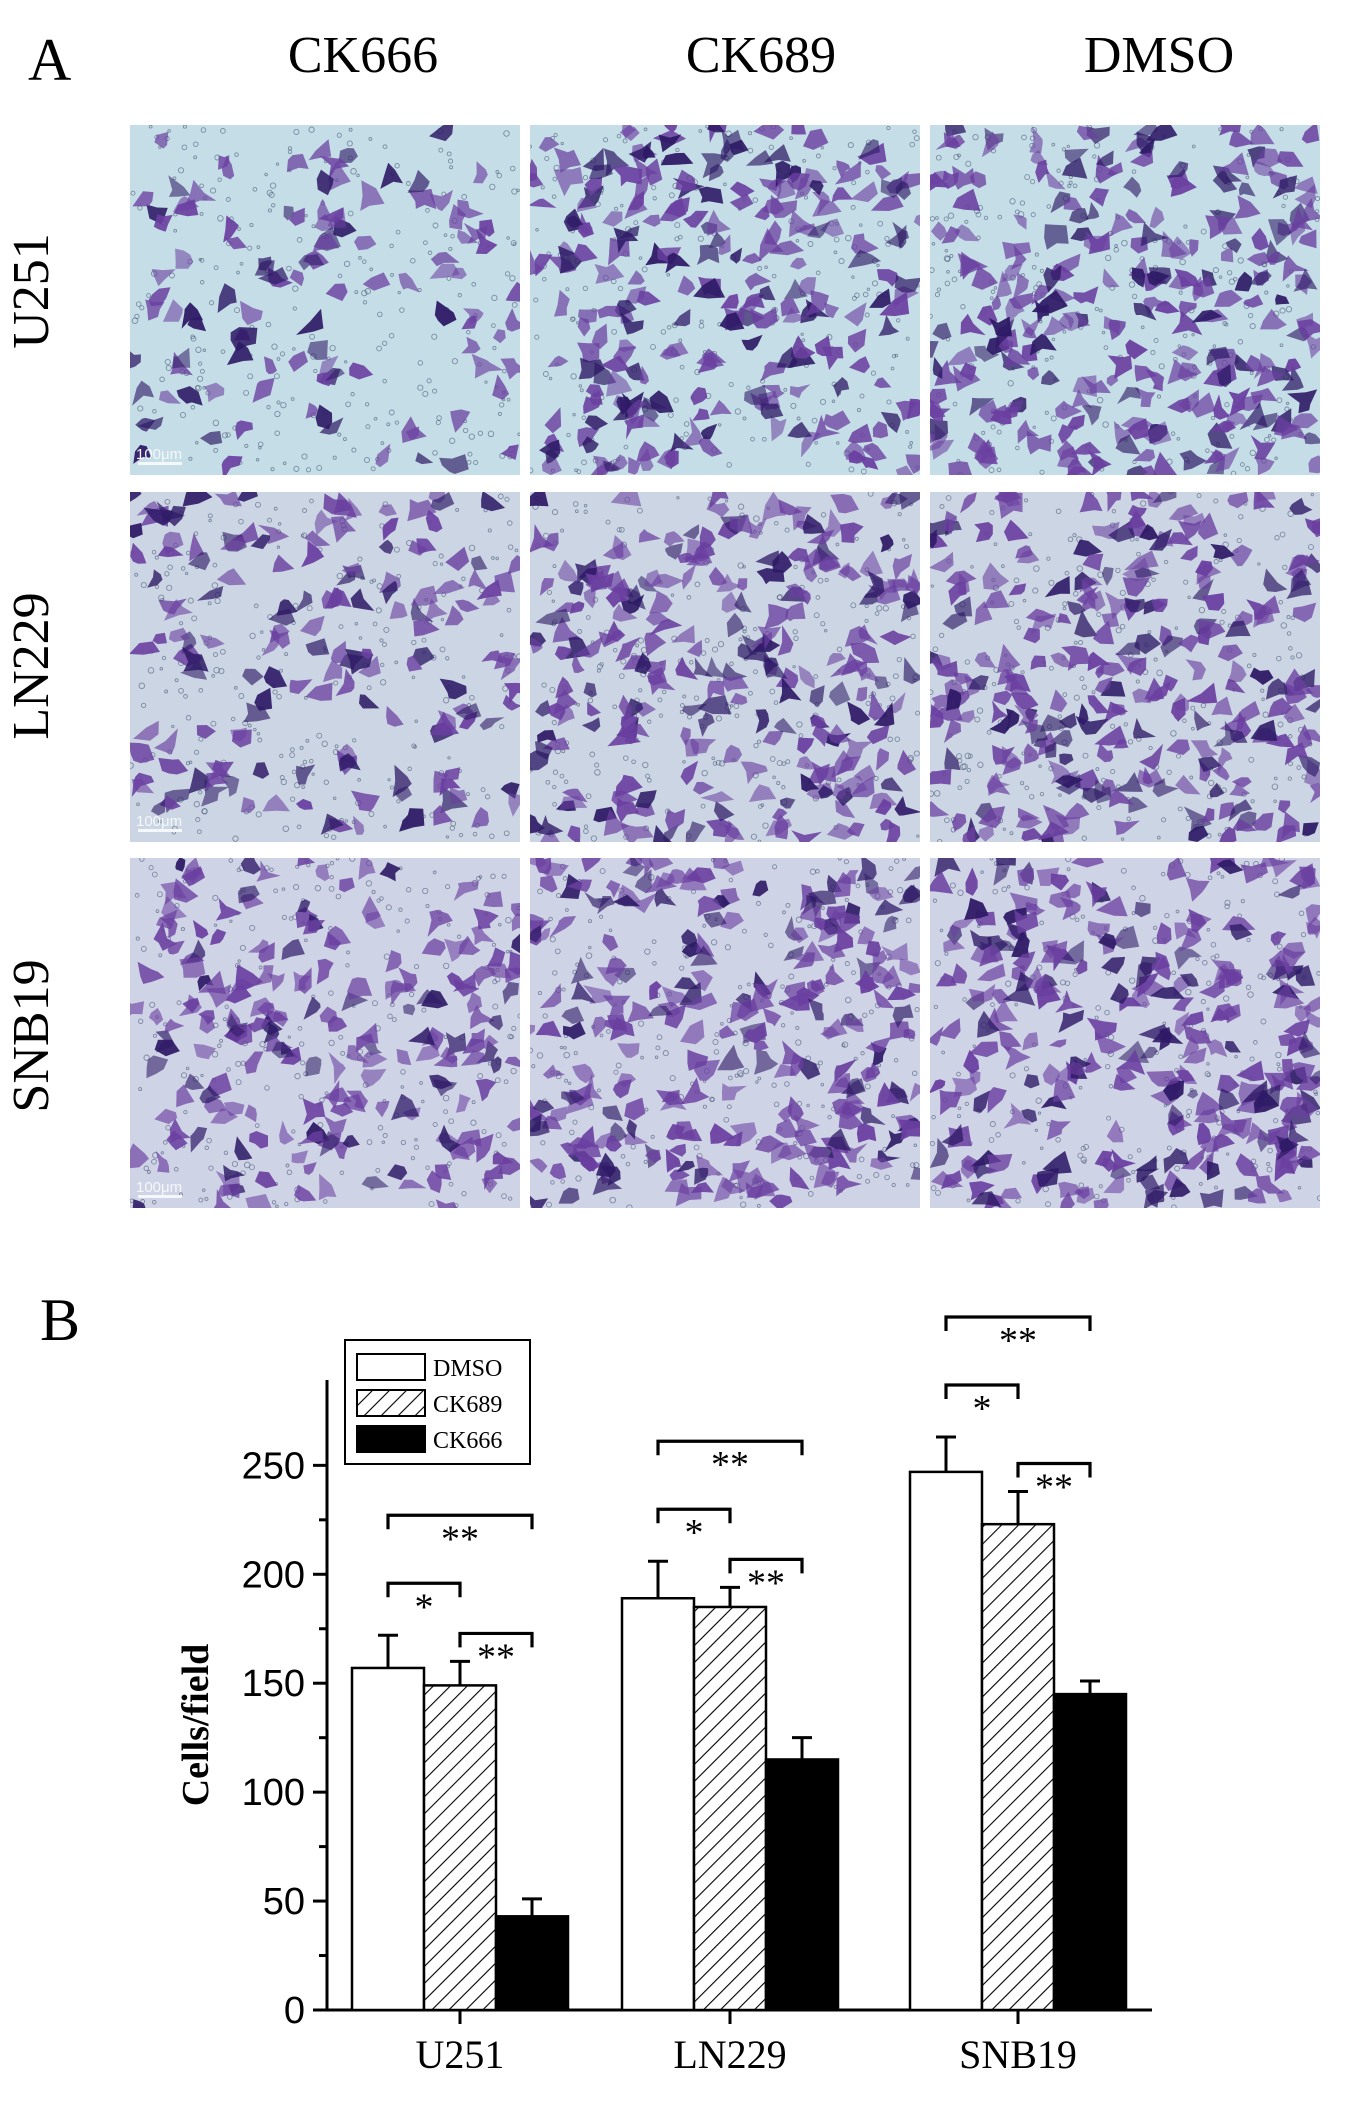 Image resolution: width=1348 pixels, height=2118 pixels. I want to click on micrograph-snb19-dmso, so click(1125, 1033).